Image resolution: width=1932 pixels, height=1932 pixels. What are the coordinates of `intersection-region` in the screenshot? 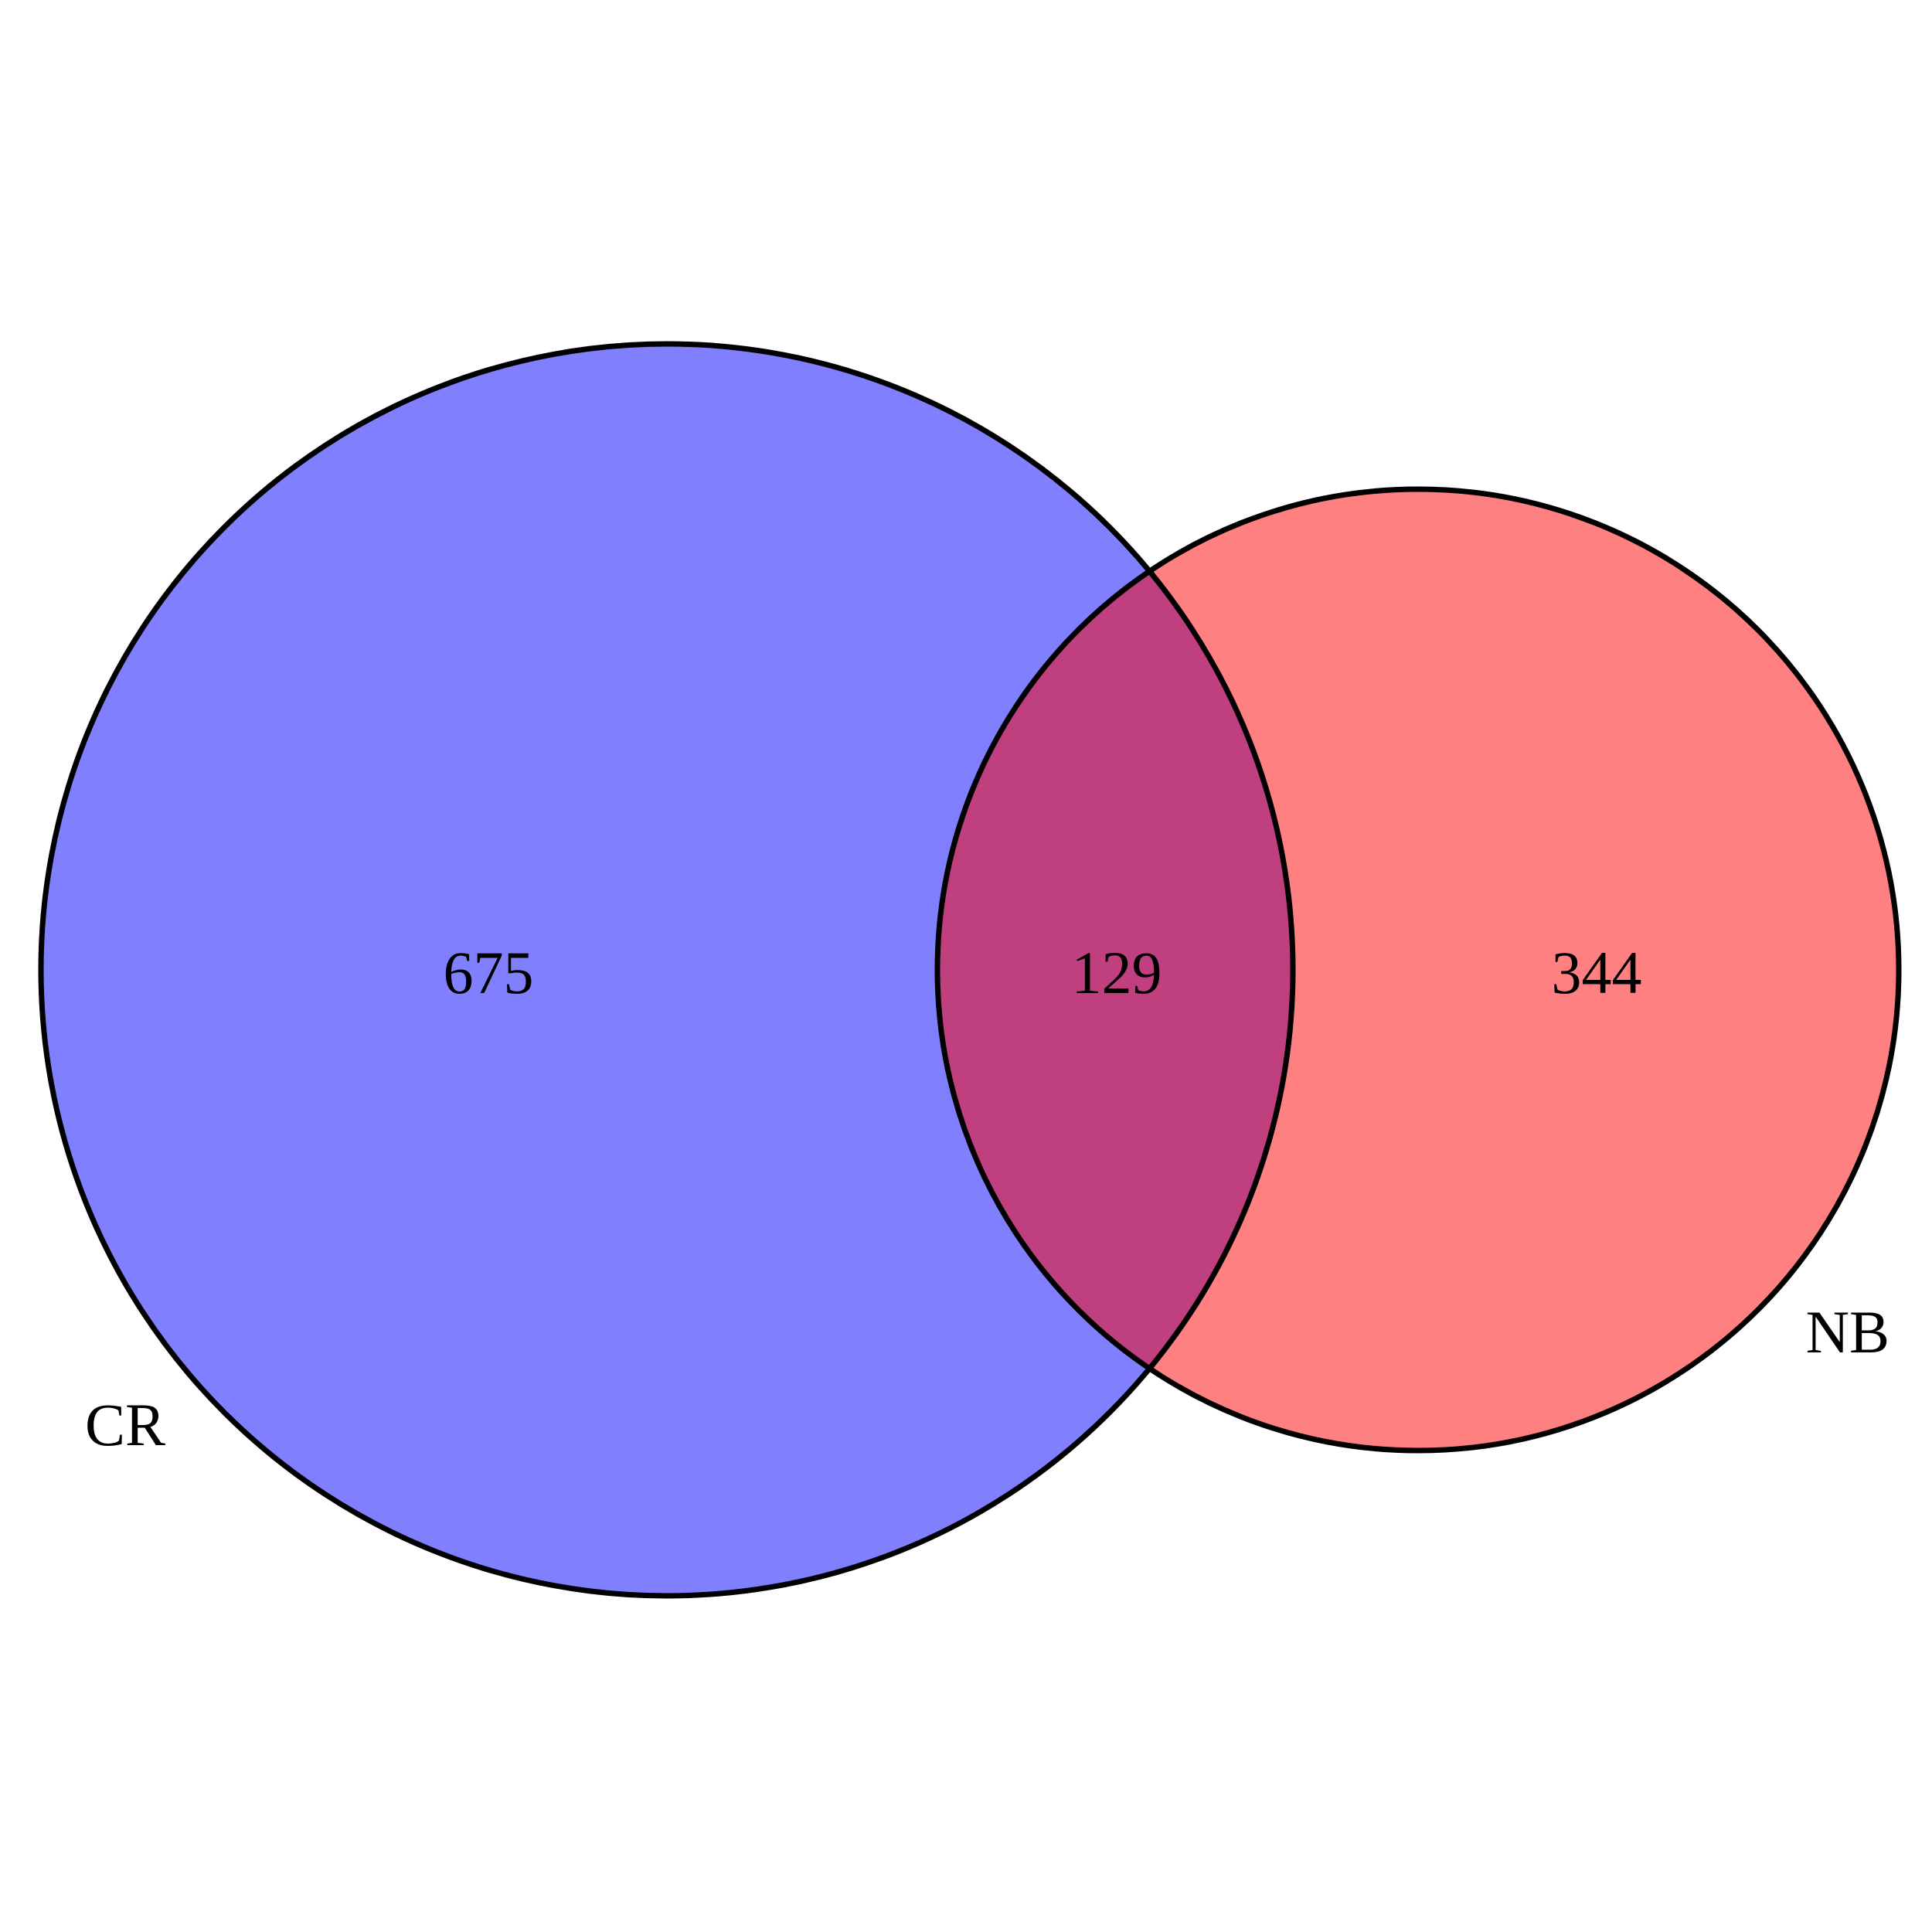 It's located at (1115, 970).